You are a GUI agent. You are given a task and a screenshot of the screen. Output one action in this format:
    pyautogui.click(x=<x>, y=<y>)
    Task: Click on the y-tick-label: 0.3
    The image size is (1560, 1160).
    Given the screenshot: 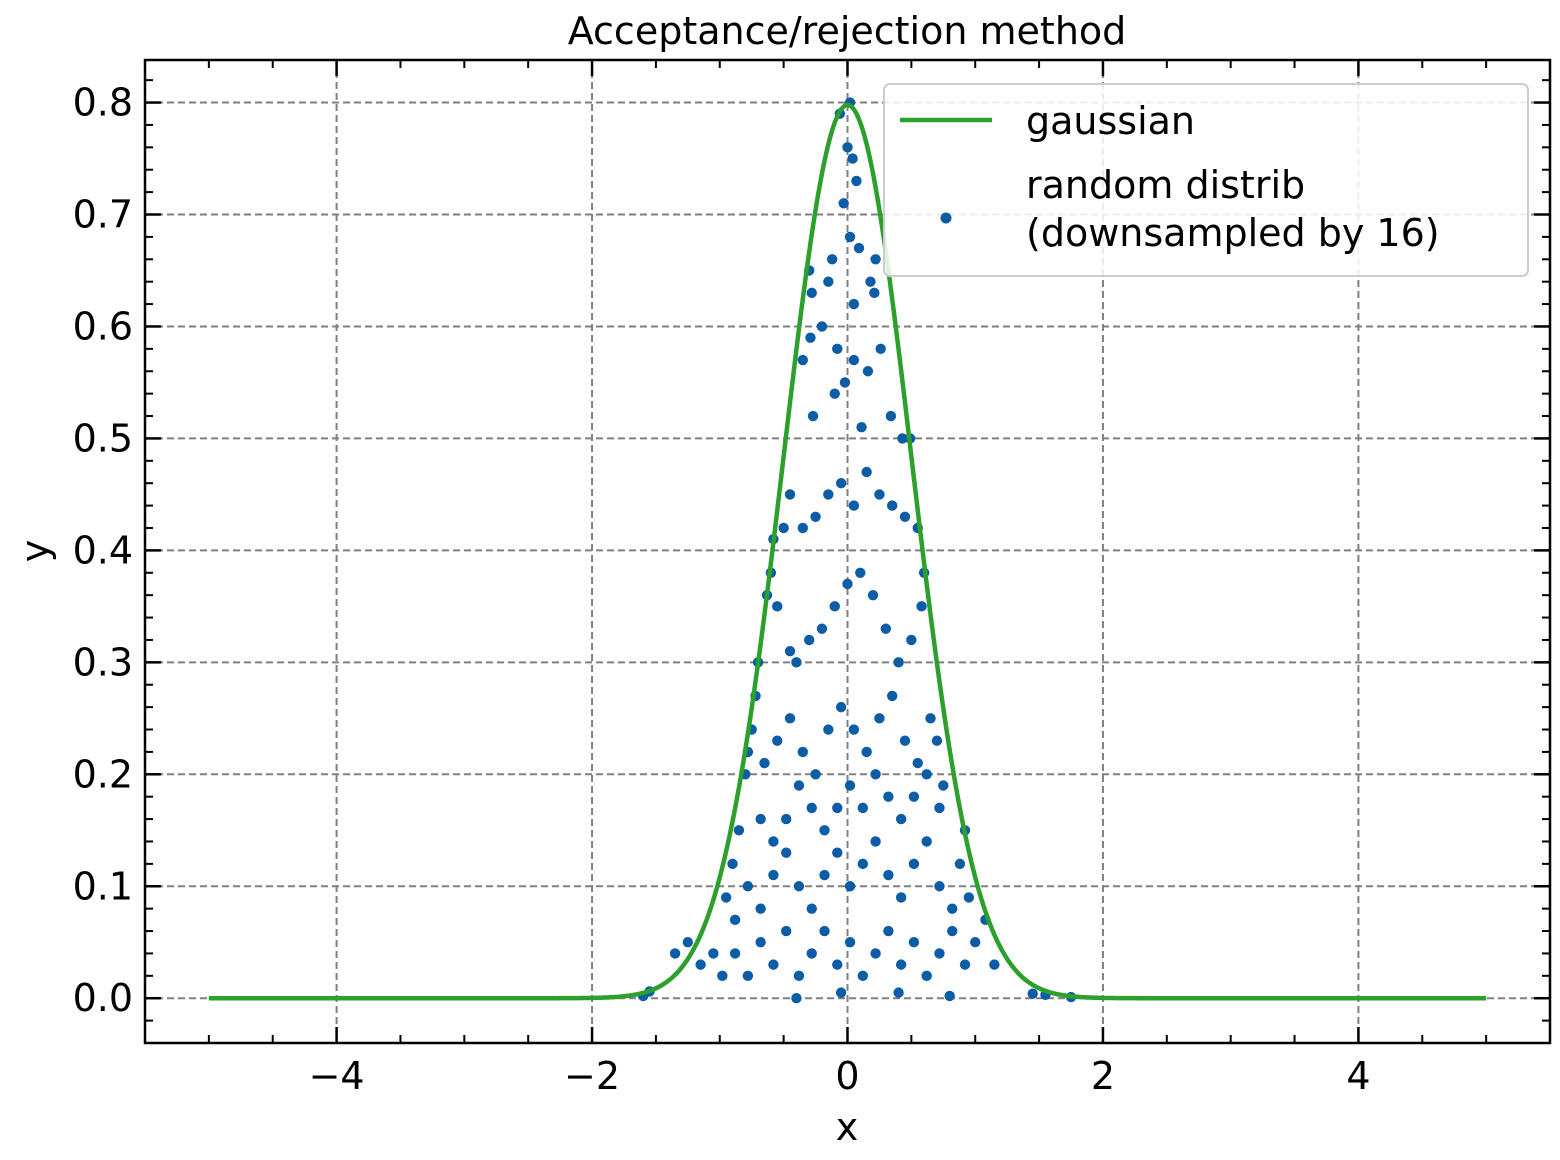 What is the action you would take?
    pyautogui.click(x=103, y=662)
    